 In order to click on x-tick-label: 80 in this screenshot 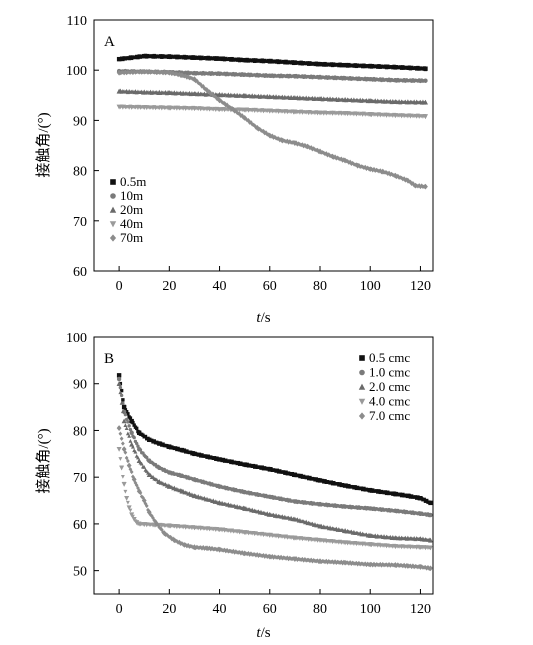, I will do `click(320, 609)`.